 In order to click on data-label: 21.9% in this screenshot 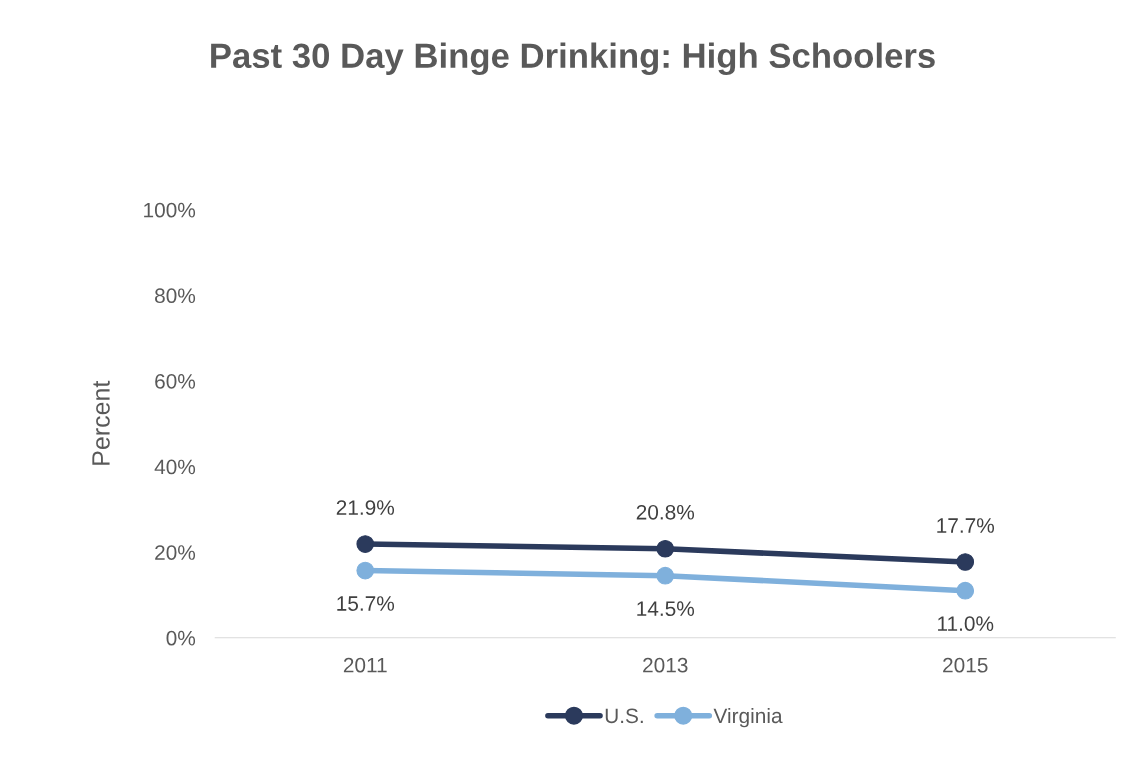, I will do `click(365, 507)`.